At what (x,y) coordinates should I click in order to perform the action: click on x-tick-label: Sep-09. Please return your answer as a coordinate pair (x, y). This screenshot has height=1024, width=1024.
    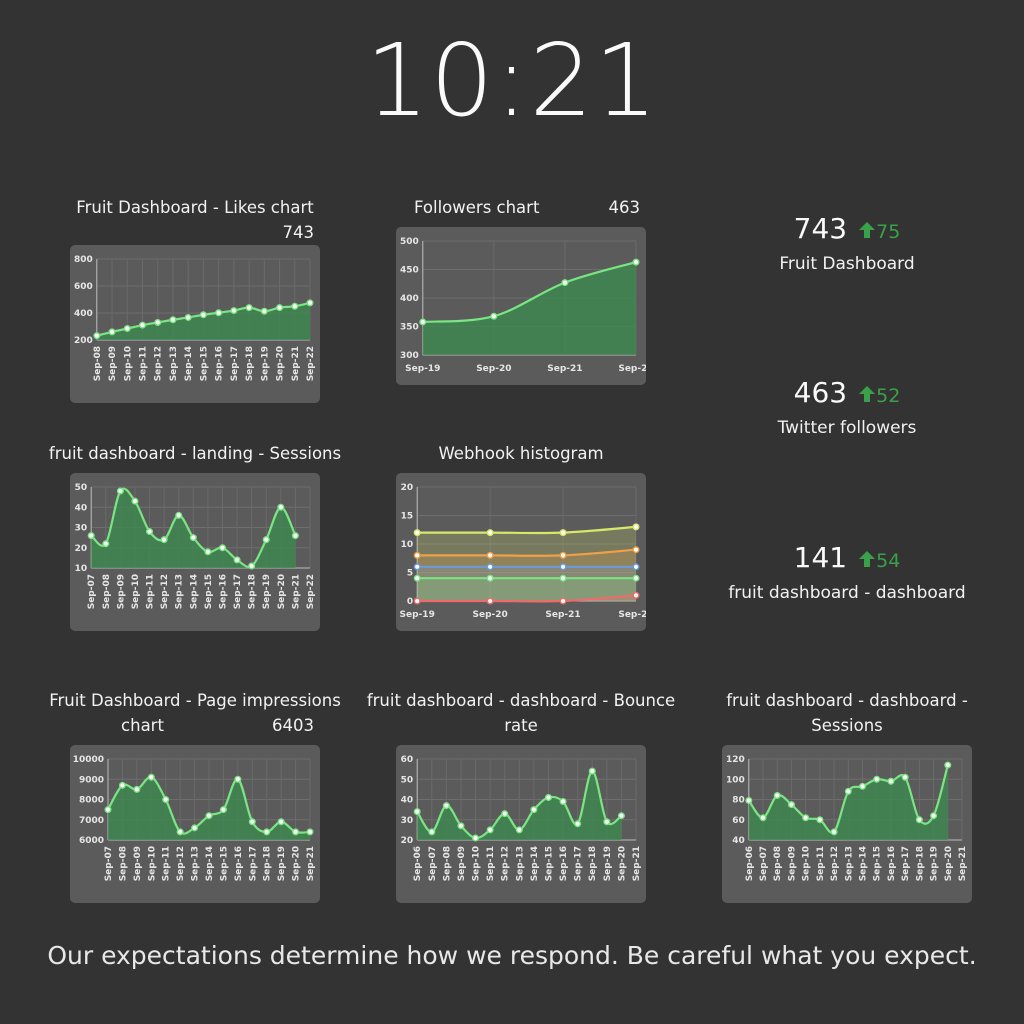
    Looking at the image, I should click on (121, 591).